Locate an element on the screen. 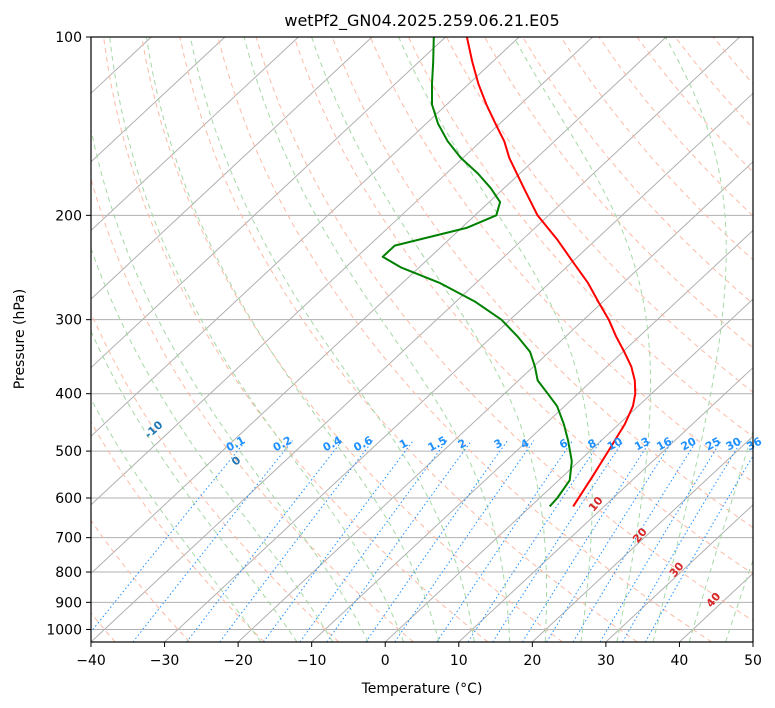 The width and height of the screenshot is (775, 708). mixing-ratio-label: 25 is located at coordinates (713, 444).